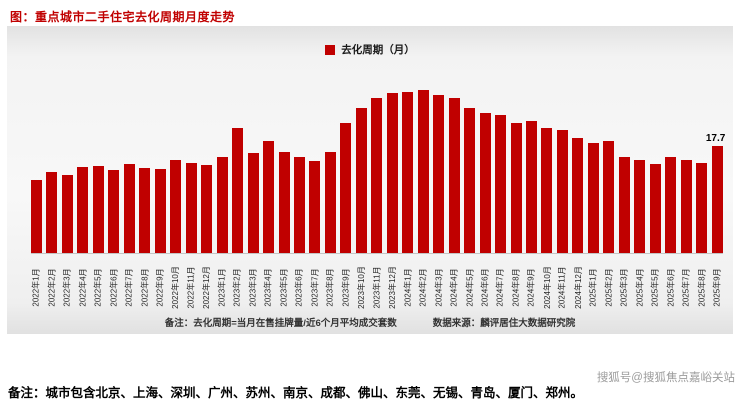 Image resolution: width=740 pixels, height=403 pixels. I want to click on chart-note-source: 数据来源：麟评居住大数据研究院, so click(504, 323).